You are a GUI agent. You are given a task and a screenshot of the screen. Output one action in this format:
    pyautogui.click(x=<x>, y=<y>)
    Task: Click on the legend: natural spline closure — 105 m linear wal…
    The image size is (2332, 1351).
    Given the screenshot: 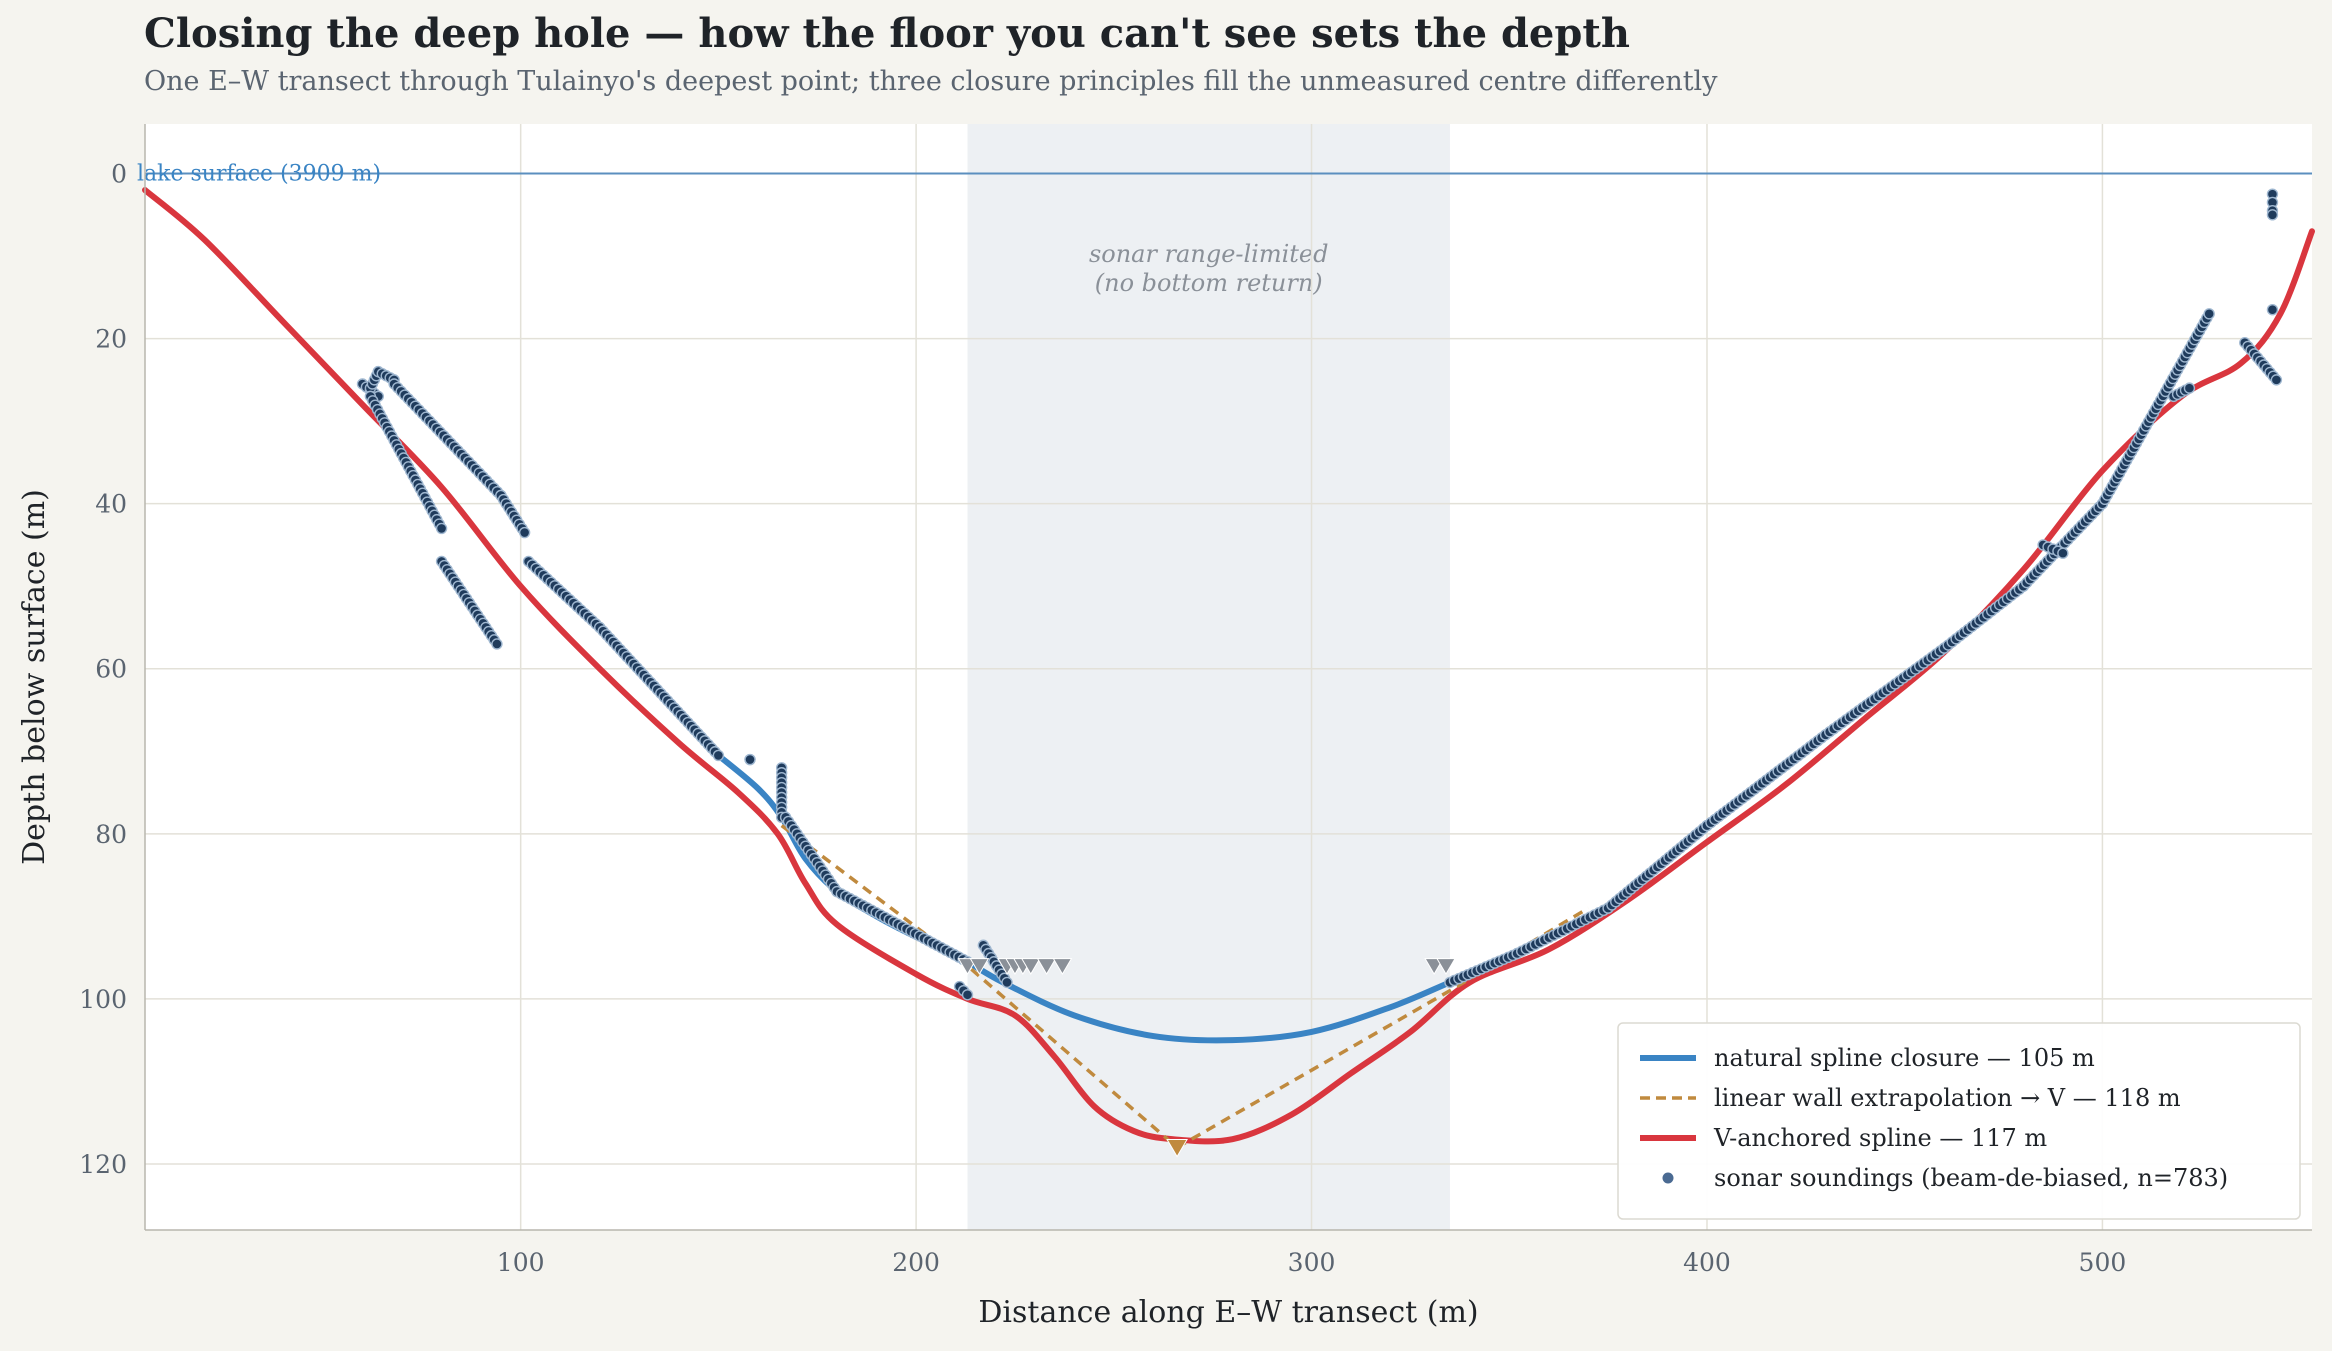 What is the action you would take?
    pyautogui.click(x=1959, y=1121)
    